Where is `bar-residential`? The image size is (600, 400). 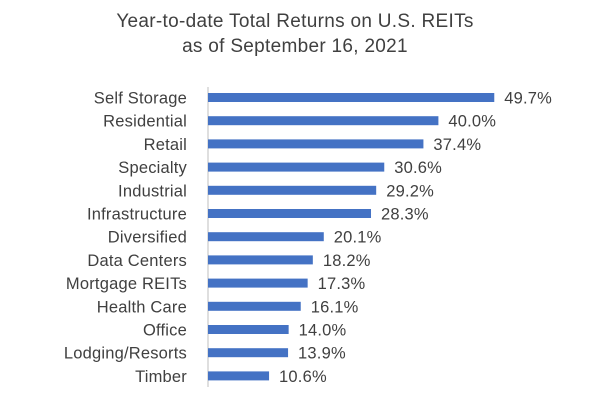 bar-residential is located at coordinates (323, 121).